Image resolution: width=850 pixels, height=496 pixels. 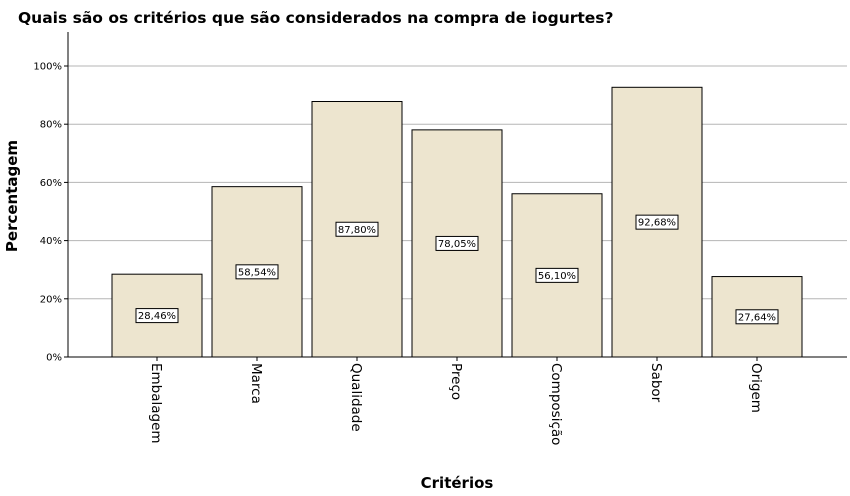 I want to click on data-label: 58,54%, so click(x=257, y=272).